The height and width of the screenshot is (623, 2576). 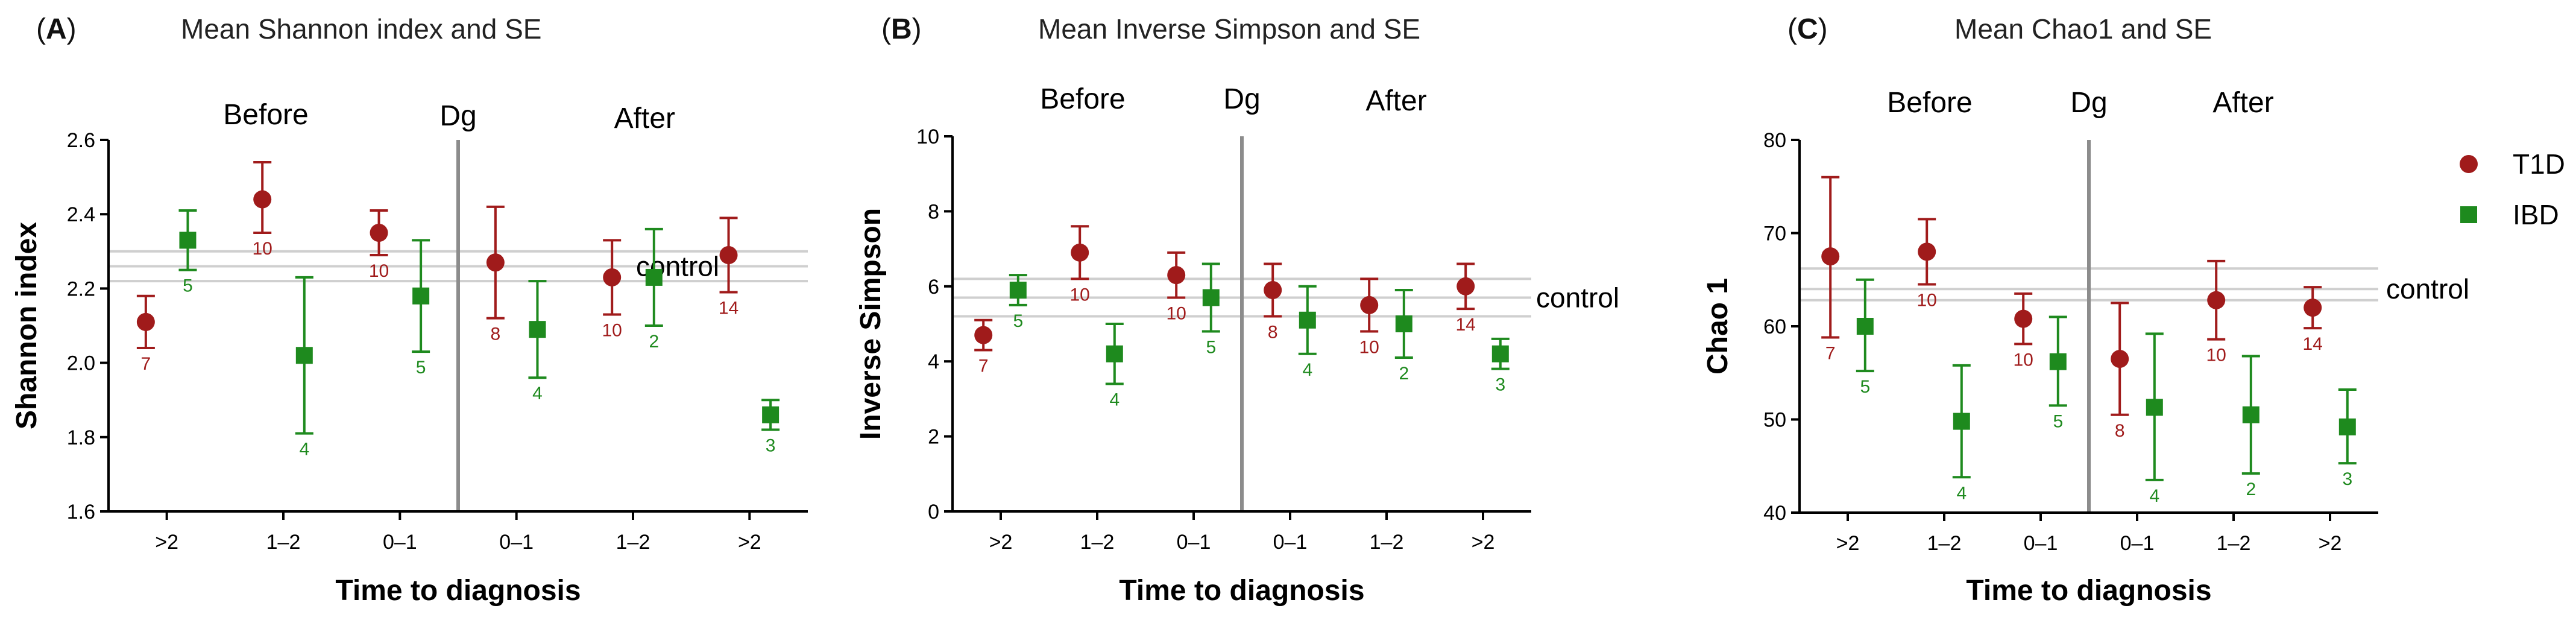 I want to click on panel-label-letter: A, so click(x=56, y=29).